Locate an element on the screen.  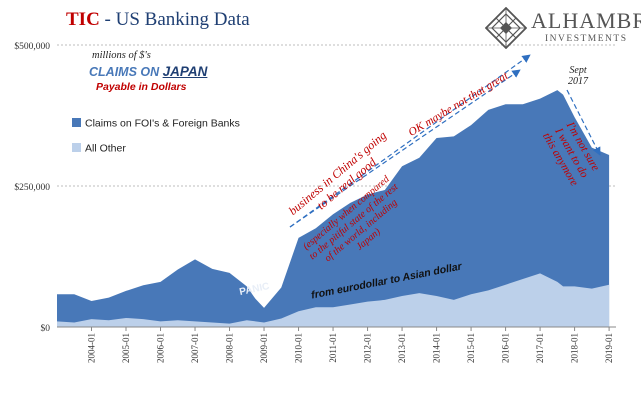
logo-name: ALHAMBRA is located at coordinates (586, 20).